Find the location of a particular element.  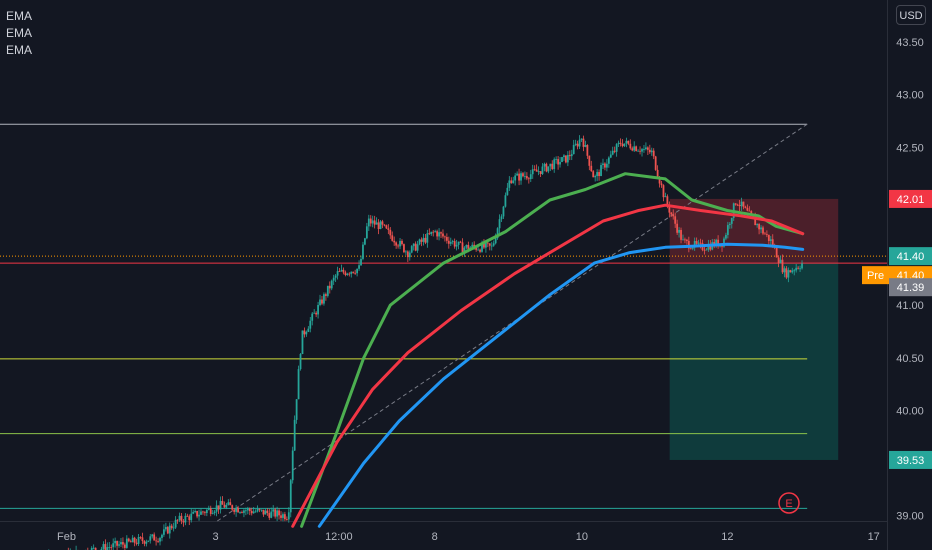

price-tick-label: 41.00 is located at coordinates (910, 306).